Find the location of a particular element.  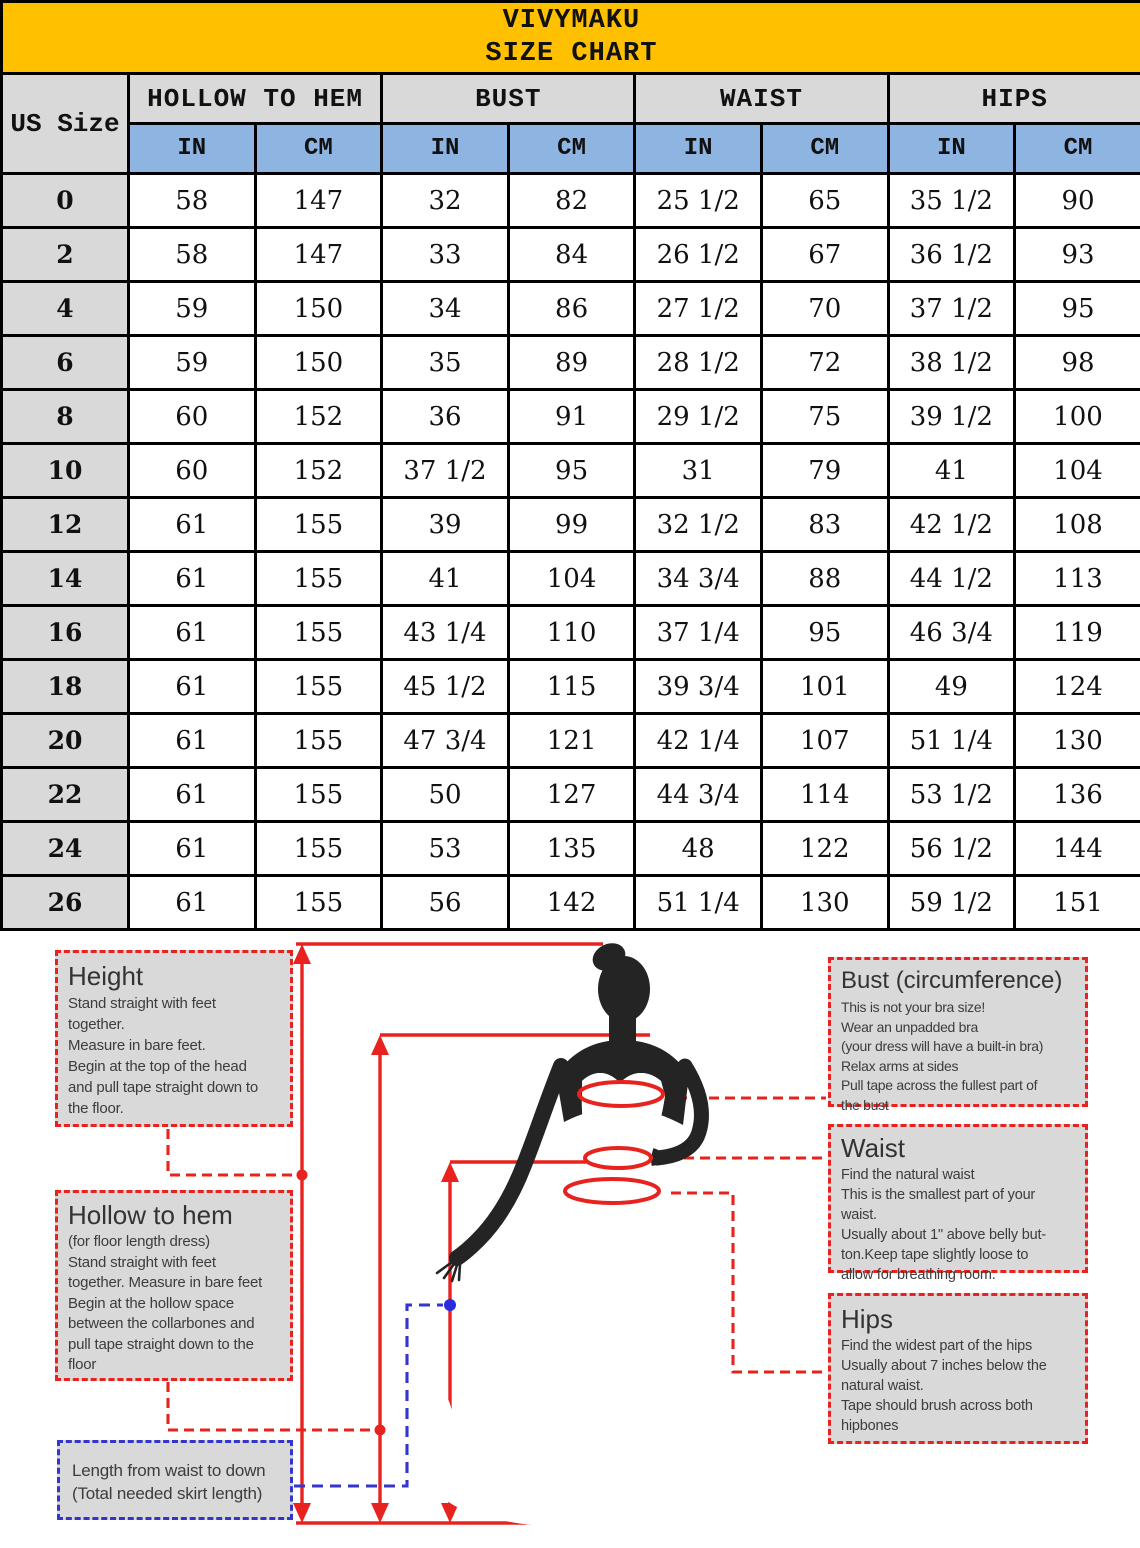

measurement-cell: 115 is located at coordinates (571, 686).